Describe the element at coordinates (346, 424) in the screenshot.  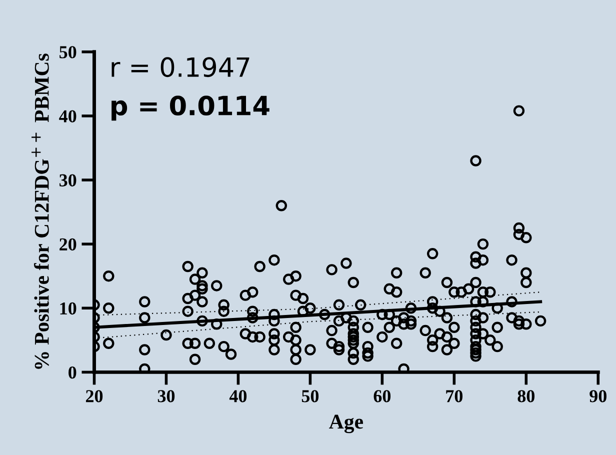
I see `x-axis-title: Age` at that location.